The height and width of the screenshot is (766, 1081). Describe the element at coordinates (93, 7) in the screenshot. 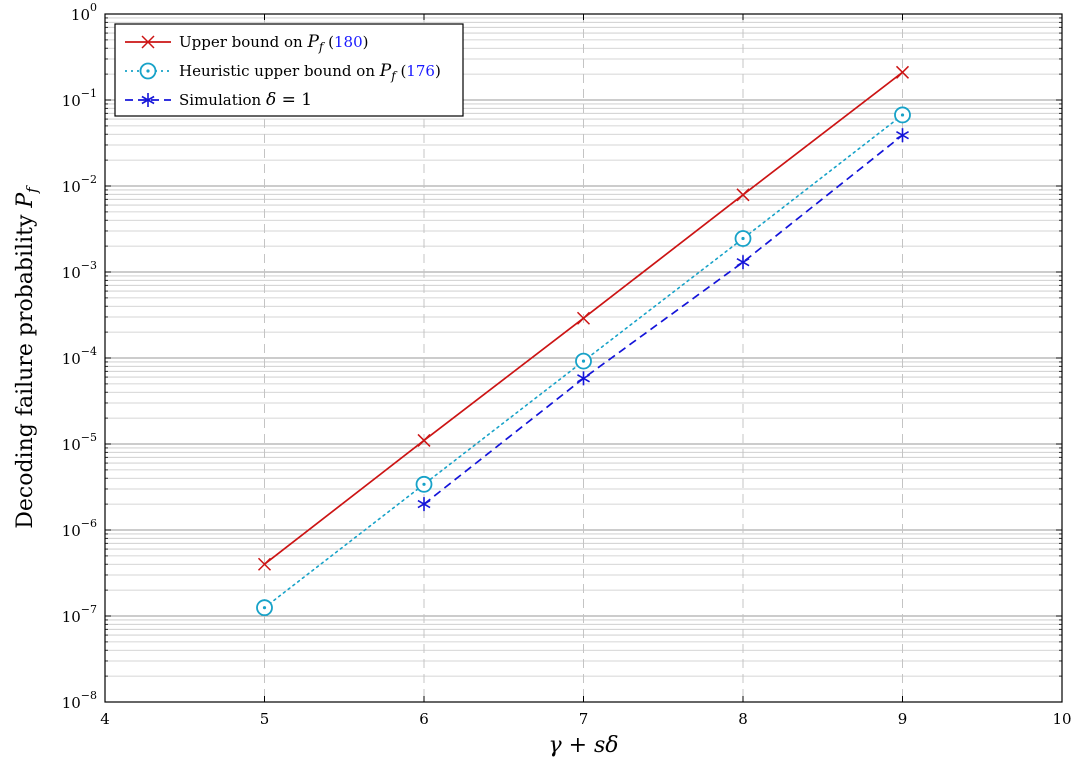

I see `y-tick-exponent: 0` at that location.